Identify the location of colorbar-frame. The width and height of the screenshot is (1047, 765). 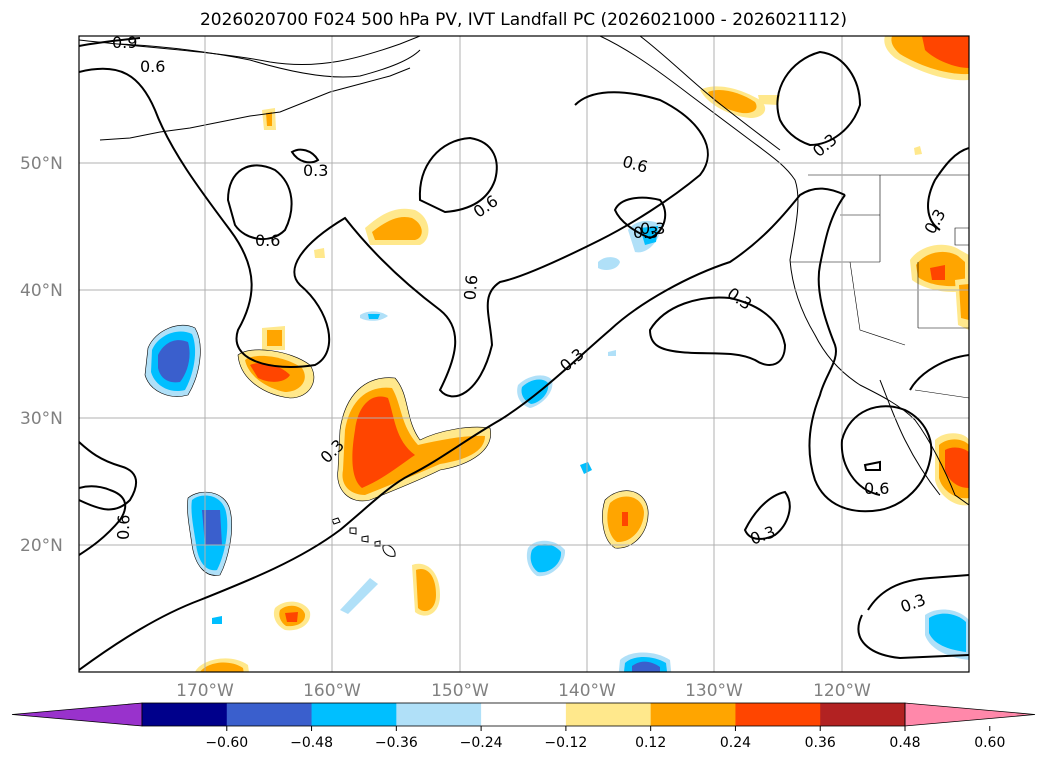
(523, 714).